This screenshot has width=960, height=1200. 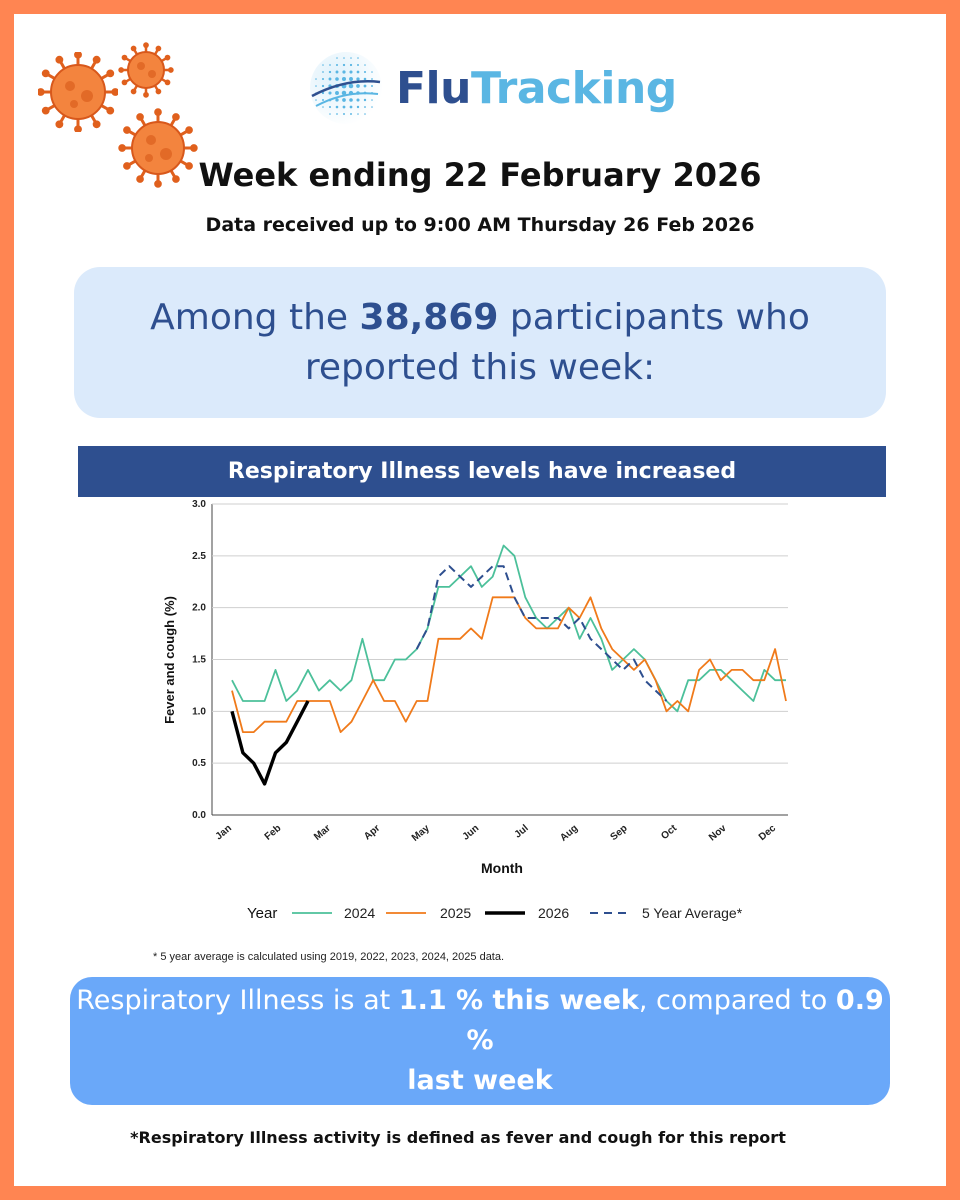 I want to click on y-tick-label: 2.5, so click(x=199, y=556).